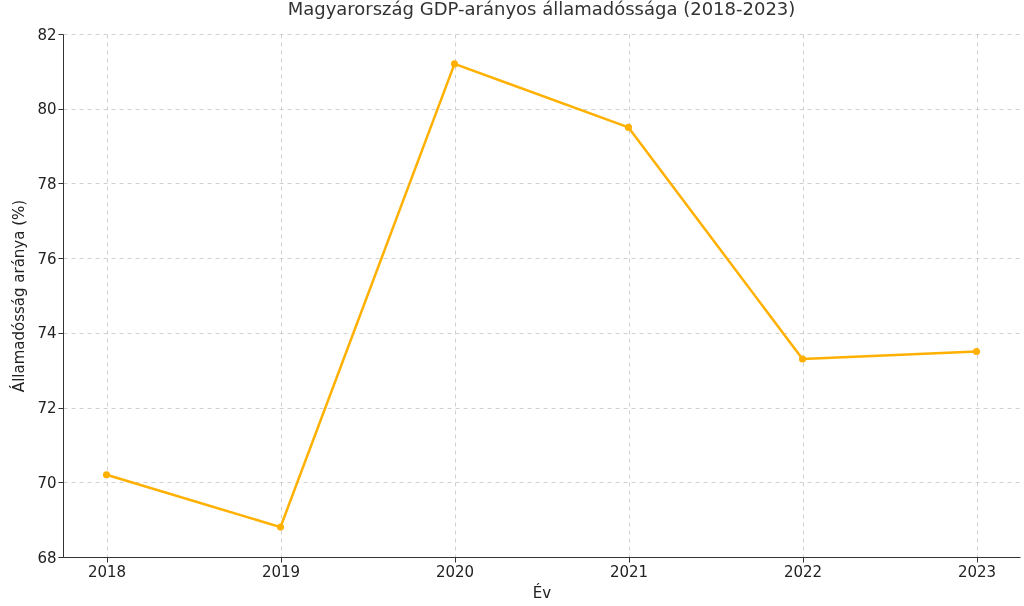 Image resolution: width=1024 pixels, height=606 pixels. I want to click on x-tick-label: 2020, so click(455, 571).